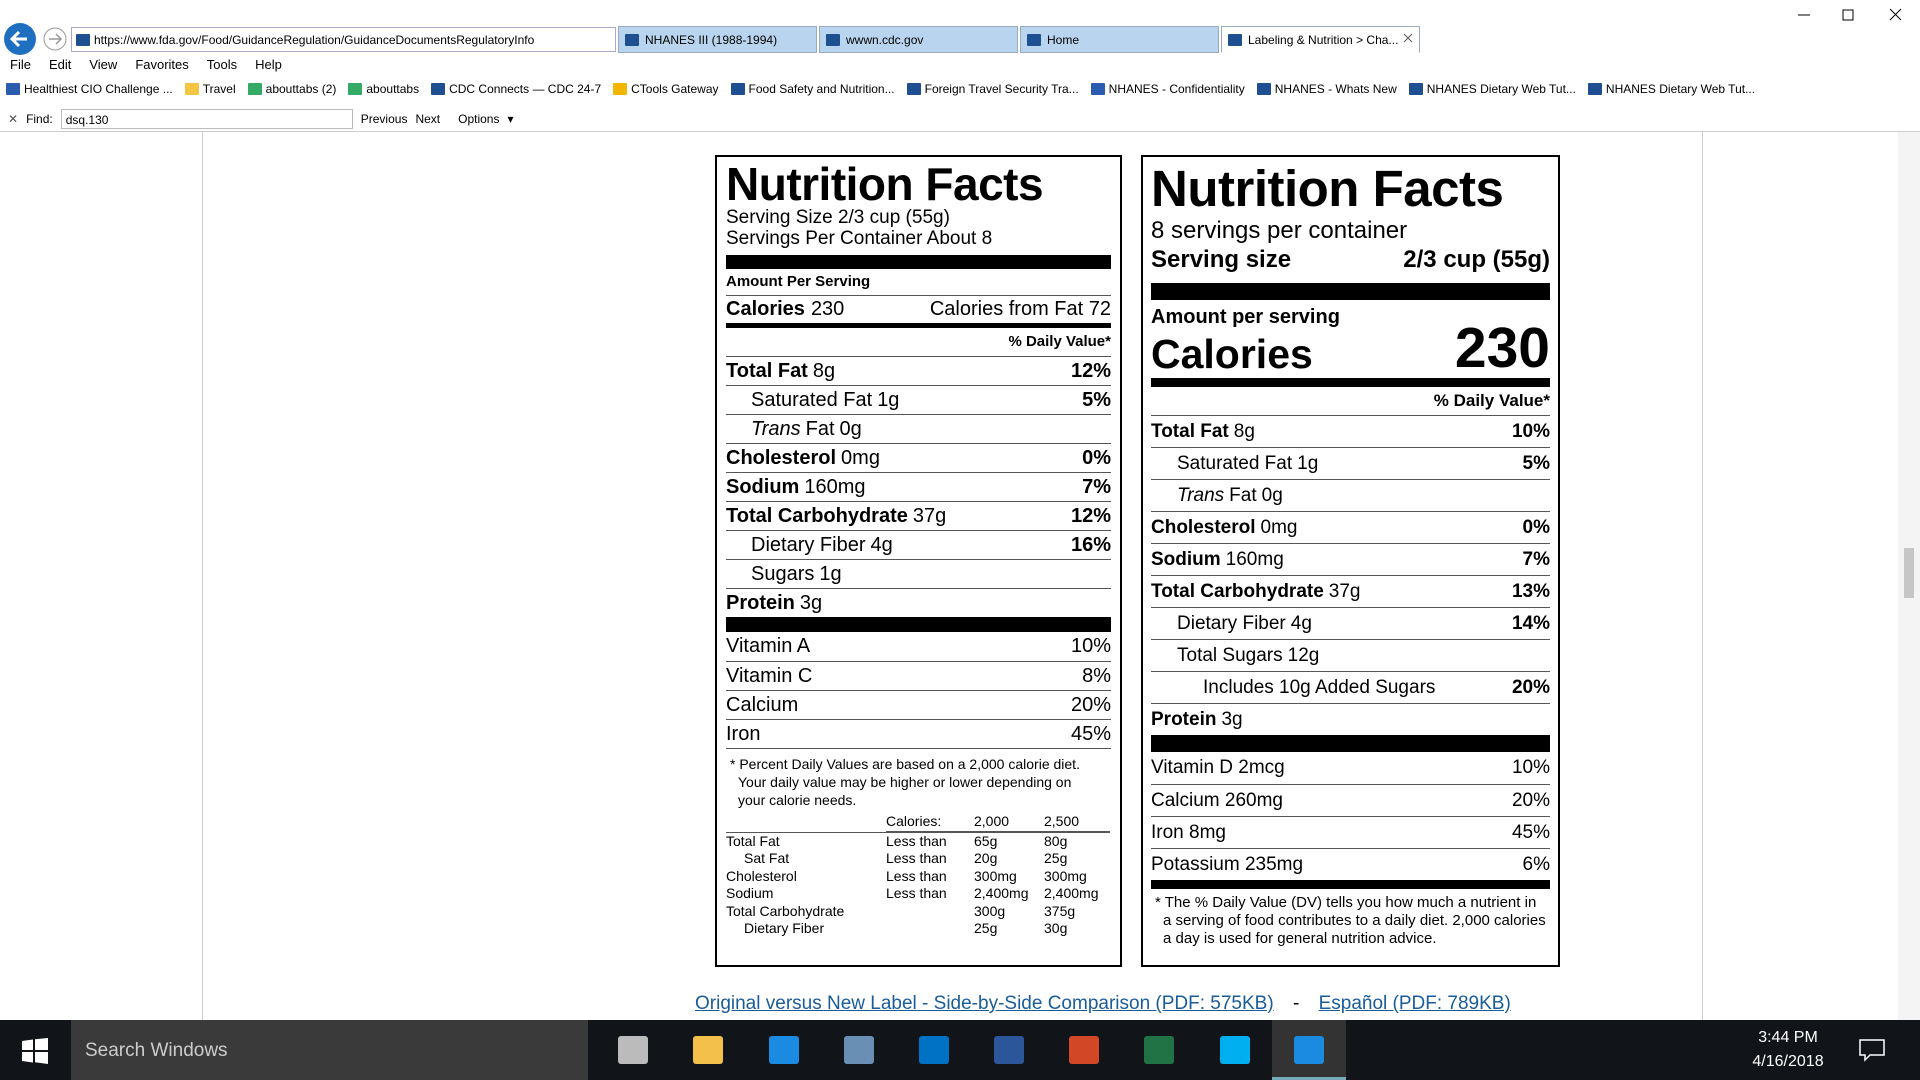 Image resolution: width=1920 pixels, height=1080 pixels. Describe the element at coordinates (428, 119) in the screenshot. I see `next-button: Next` at that location.